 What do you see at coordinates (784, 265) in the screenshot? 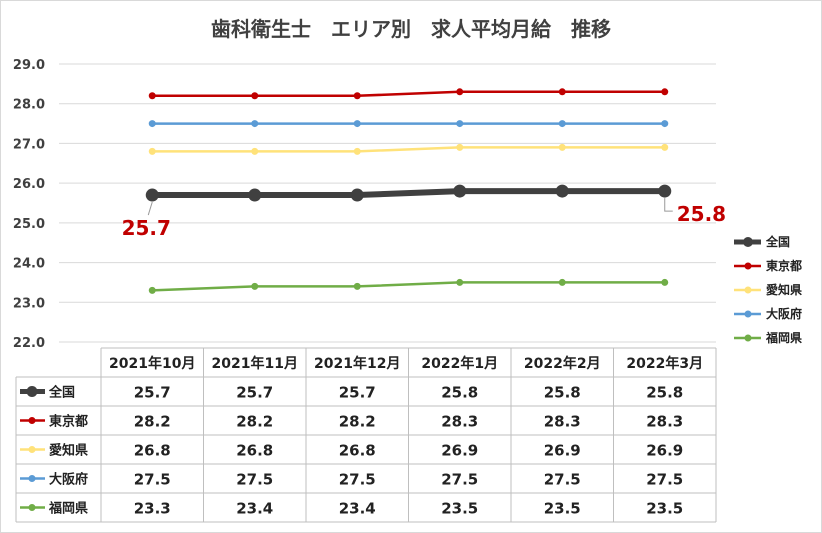
I see `legend-label: 東京都` at bounding box center [784, 265].